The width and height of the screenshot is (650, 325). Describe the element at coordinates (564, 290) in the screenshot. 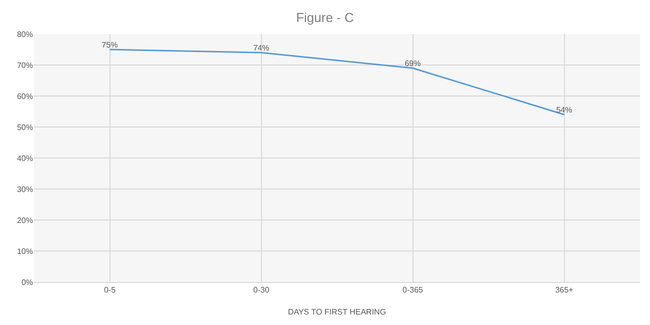

I see `x-tick-label: 365+` at that location.